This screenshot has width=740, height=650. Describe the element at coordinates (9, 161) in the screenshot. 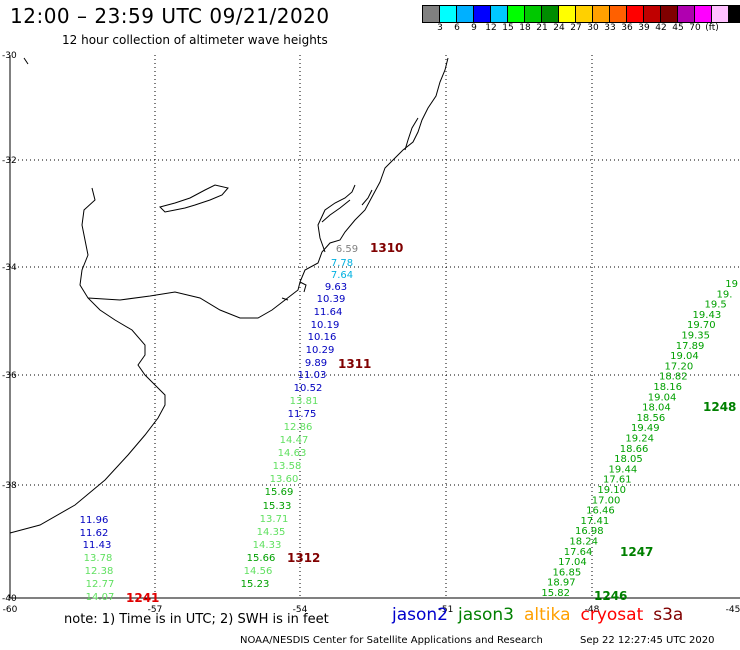

I see `latitude-label: -32` at that location.